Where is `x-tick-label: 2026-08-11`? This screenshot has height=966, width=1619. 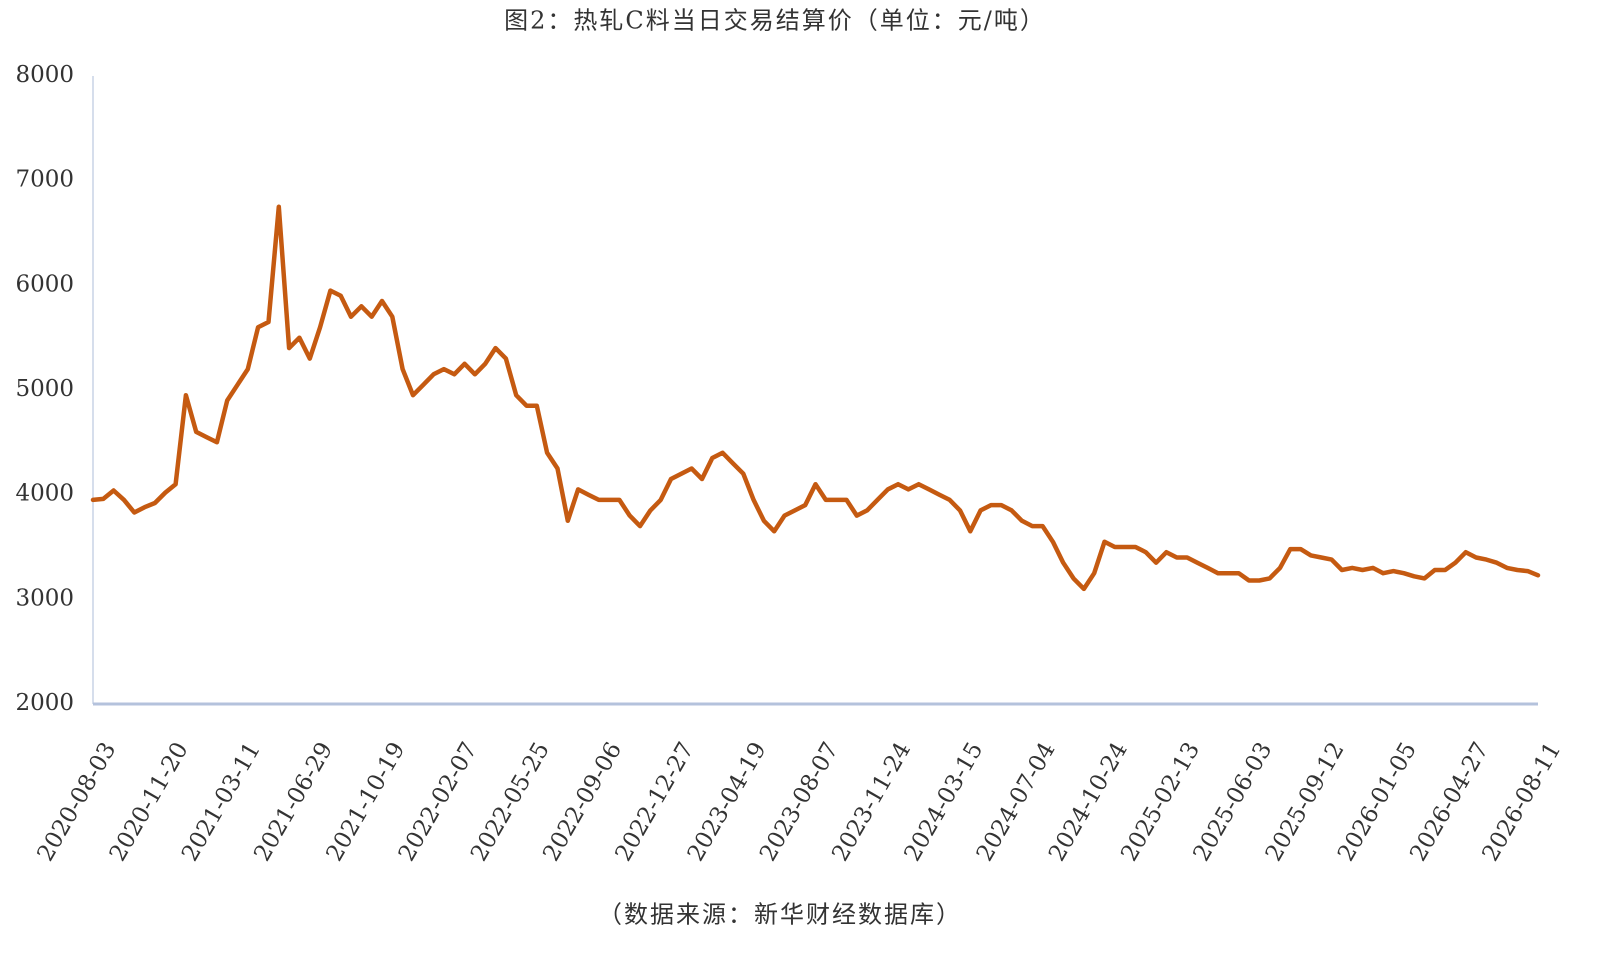
x-tick-label: 2026-08-11 is located at coordinates (1522, 802).